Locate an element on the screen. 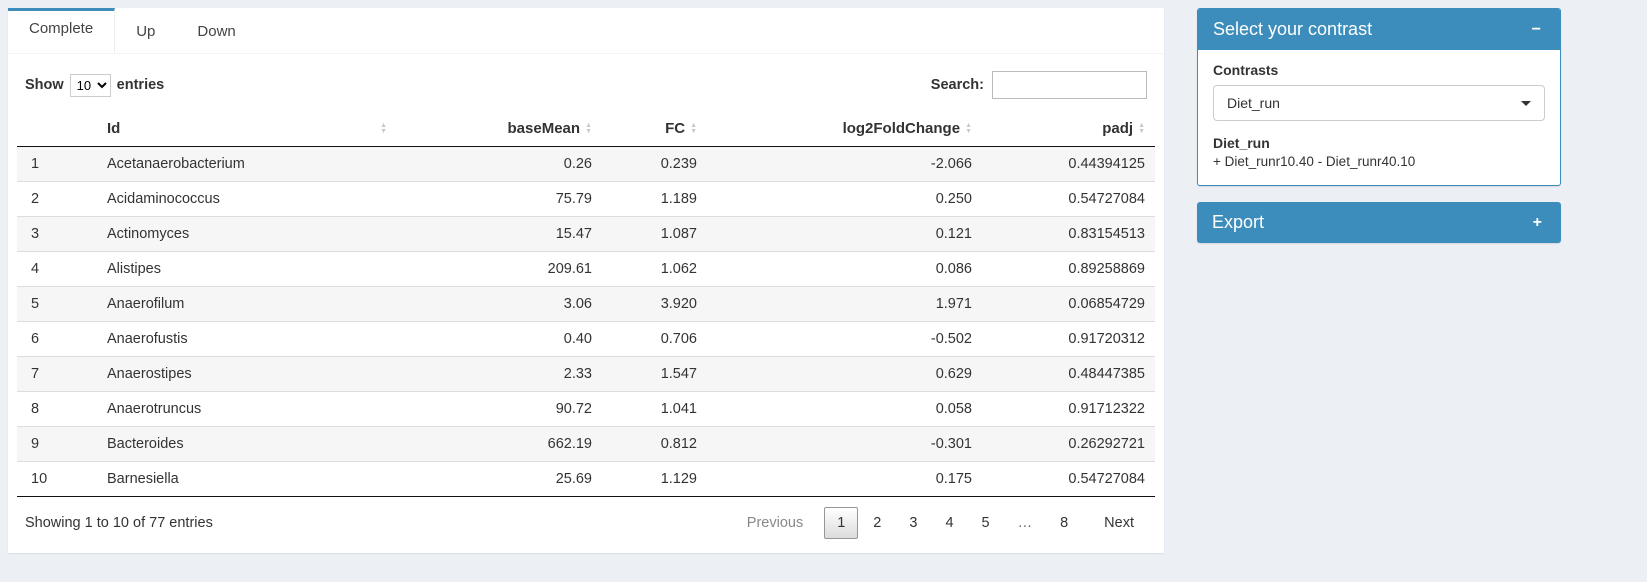 This screenshot has height=582, width=1647. contrast-detail-name: Diet_run is located at coordinates (1241, 143).